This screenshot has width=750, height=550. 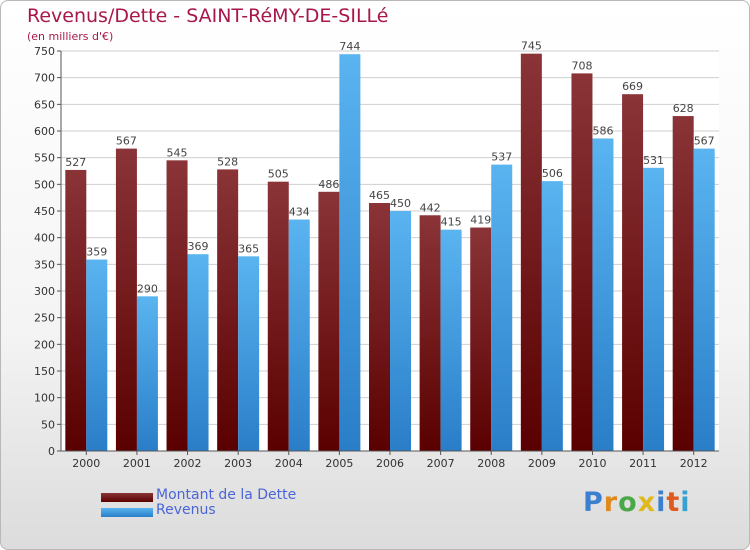 What do you see at coordinates (451, 222) in the screenshot?
I see `data-label-revenus: 415` at bounding box center [451, 222].